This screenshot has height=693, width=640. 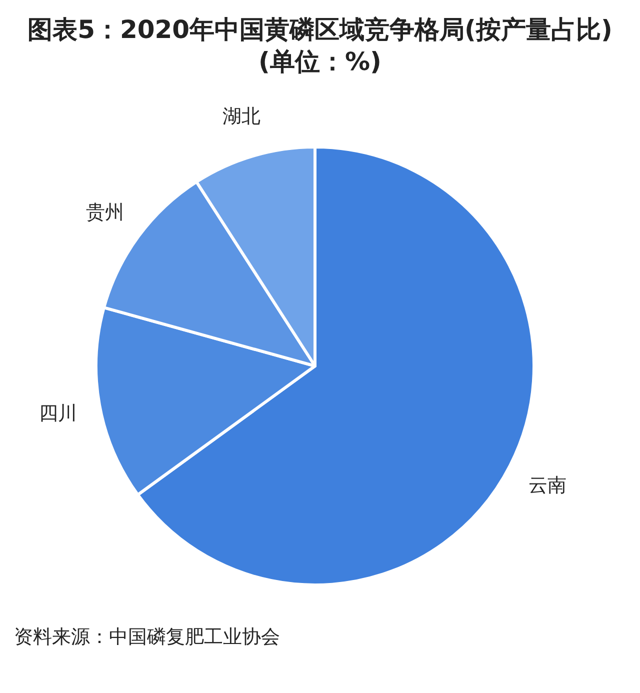 I want to click on slice-label: 四川, so click(x=58, y=413).